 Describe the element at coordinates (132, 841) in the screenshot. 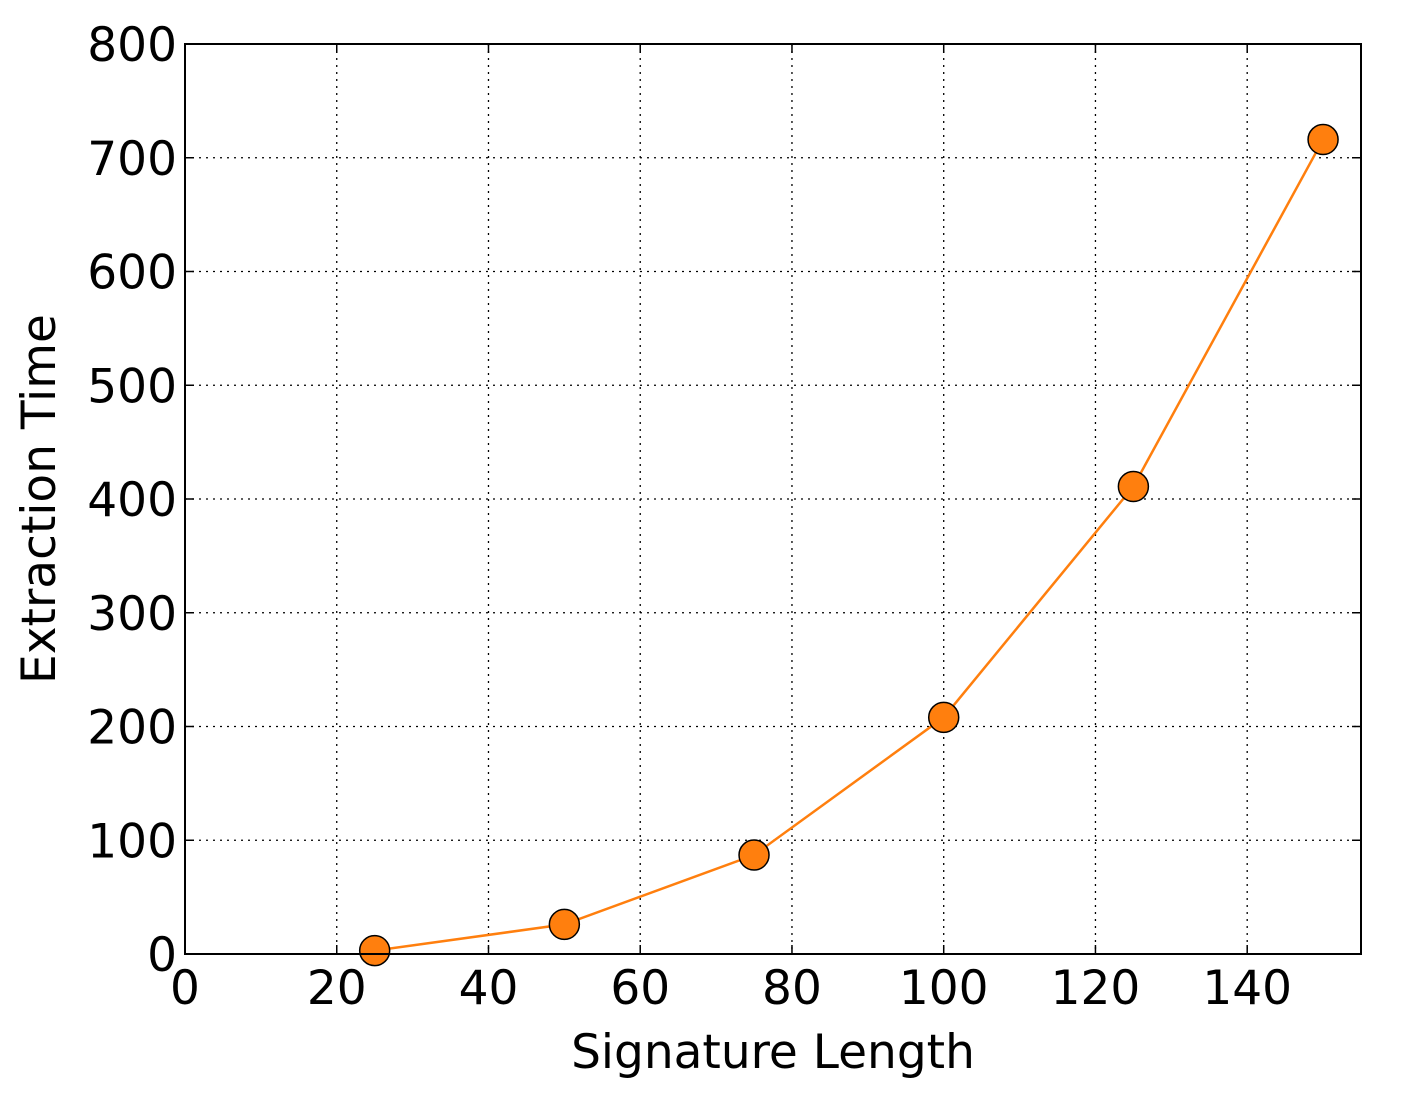

I see `y-tick-label: 100` at that location.